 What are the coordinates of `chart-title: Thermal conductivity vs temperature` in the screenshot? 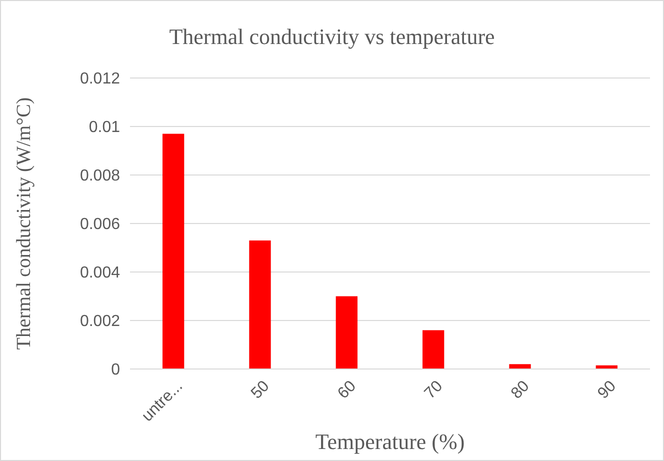 It's located at (332, 36).